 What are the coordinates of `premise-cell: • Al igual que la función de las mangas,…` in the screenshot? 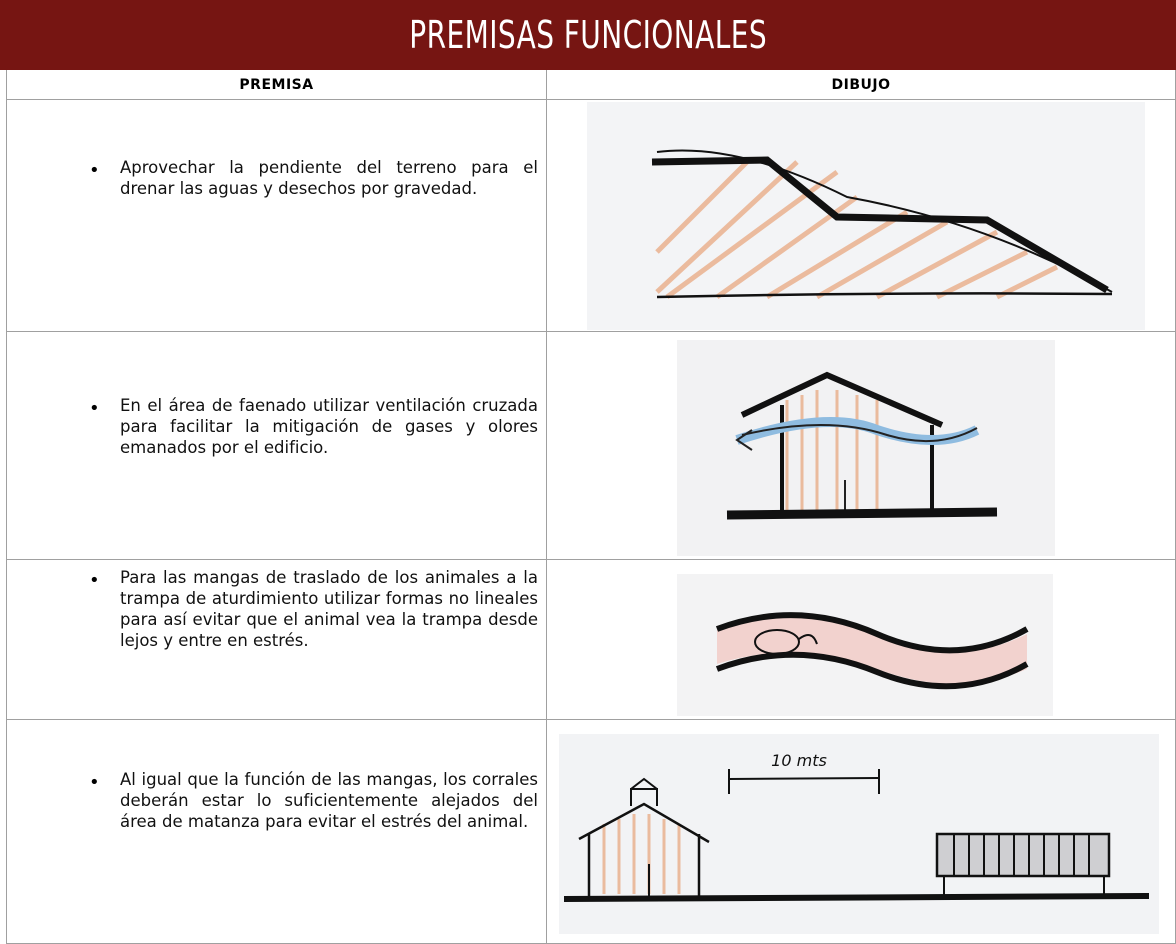 It's located at (276, 832).